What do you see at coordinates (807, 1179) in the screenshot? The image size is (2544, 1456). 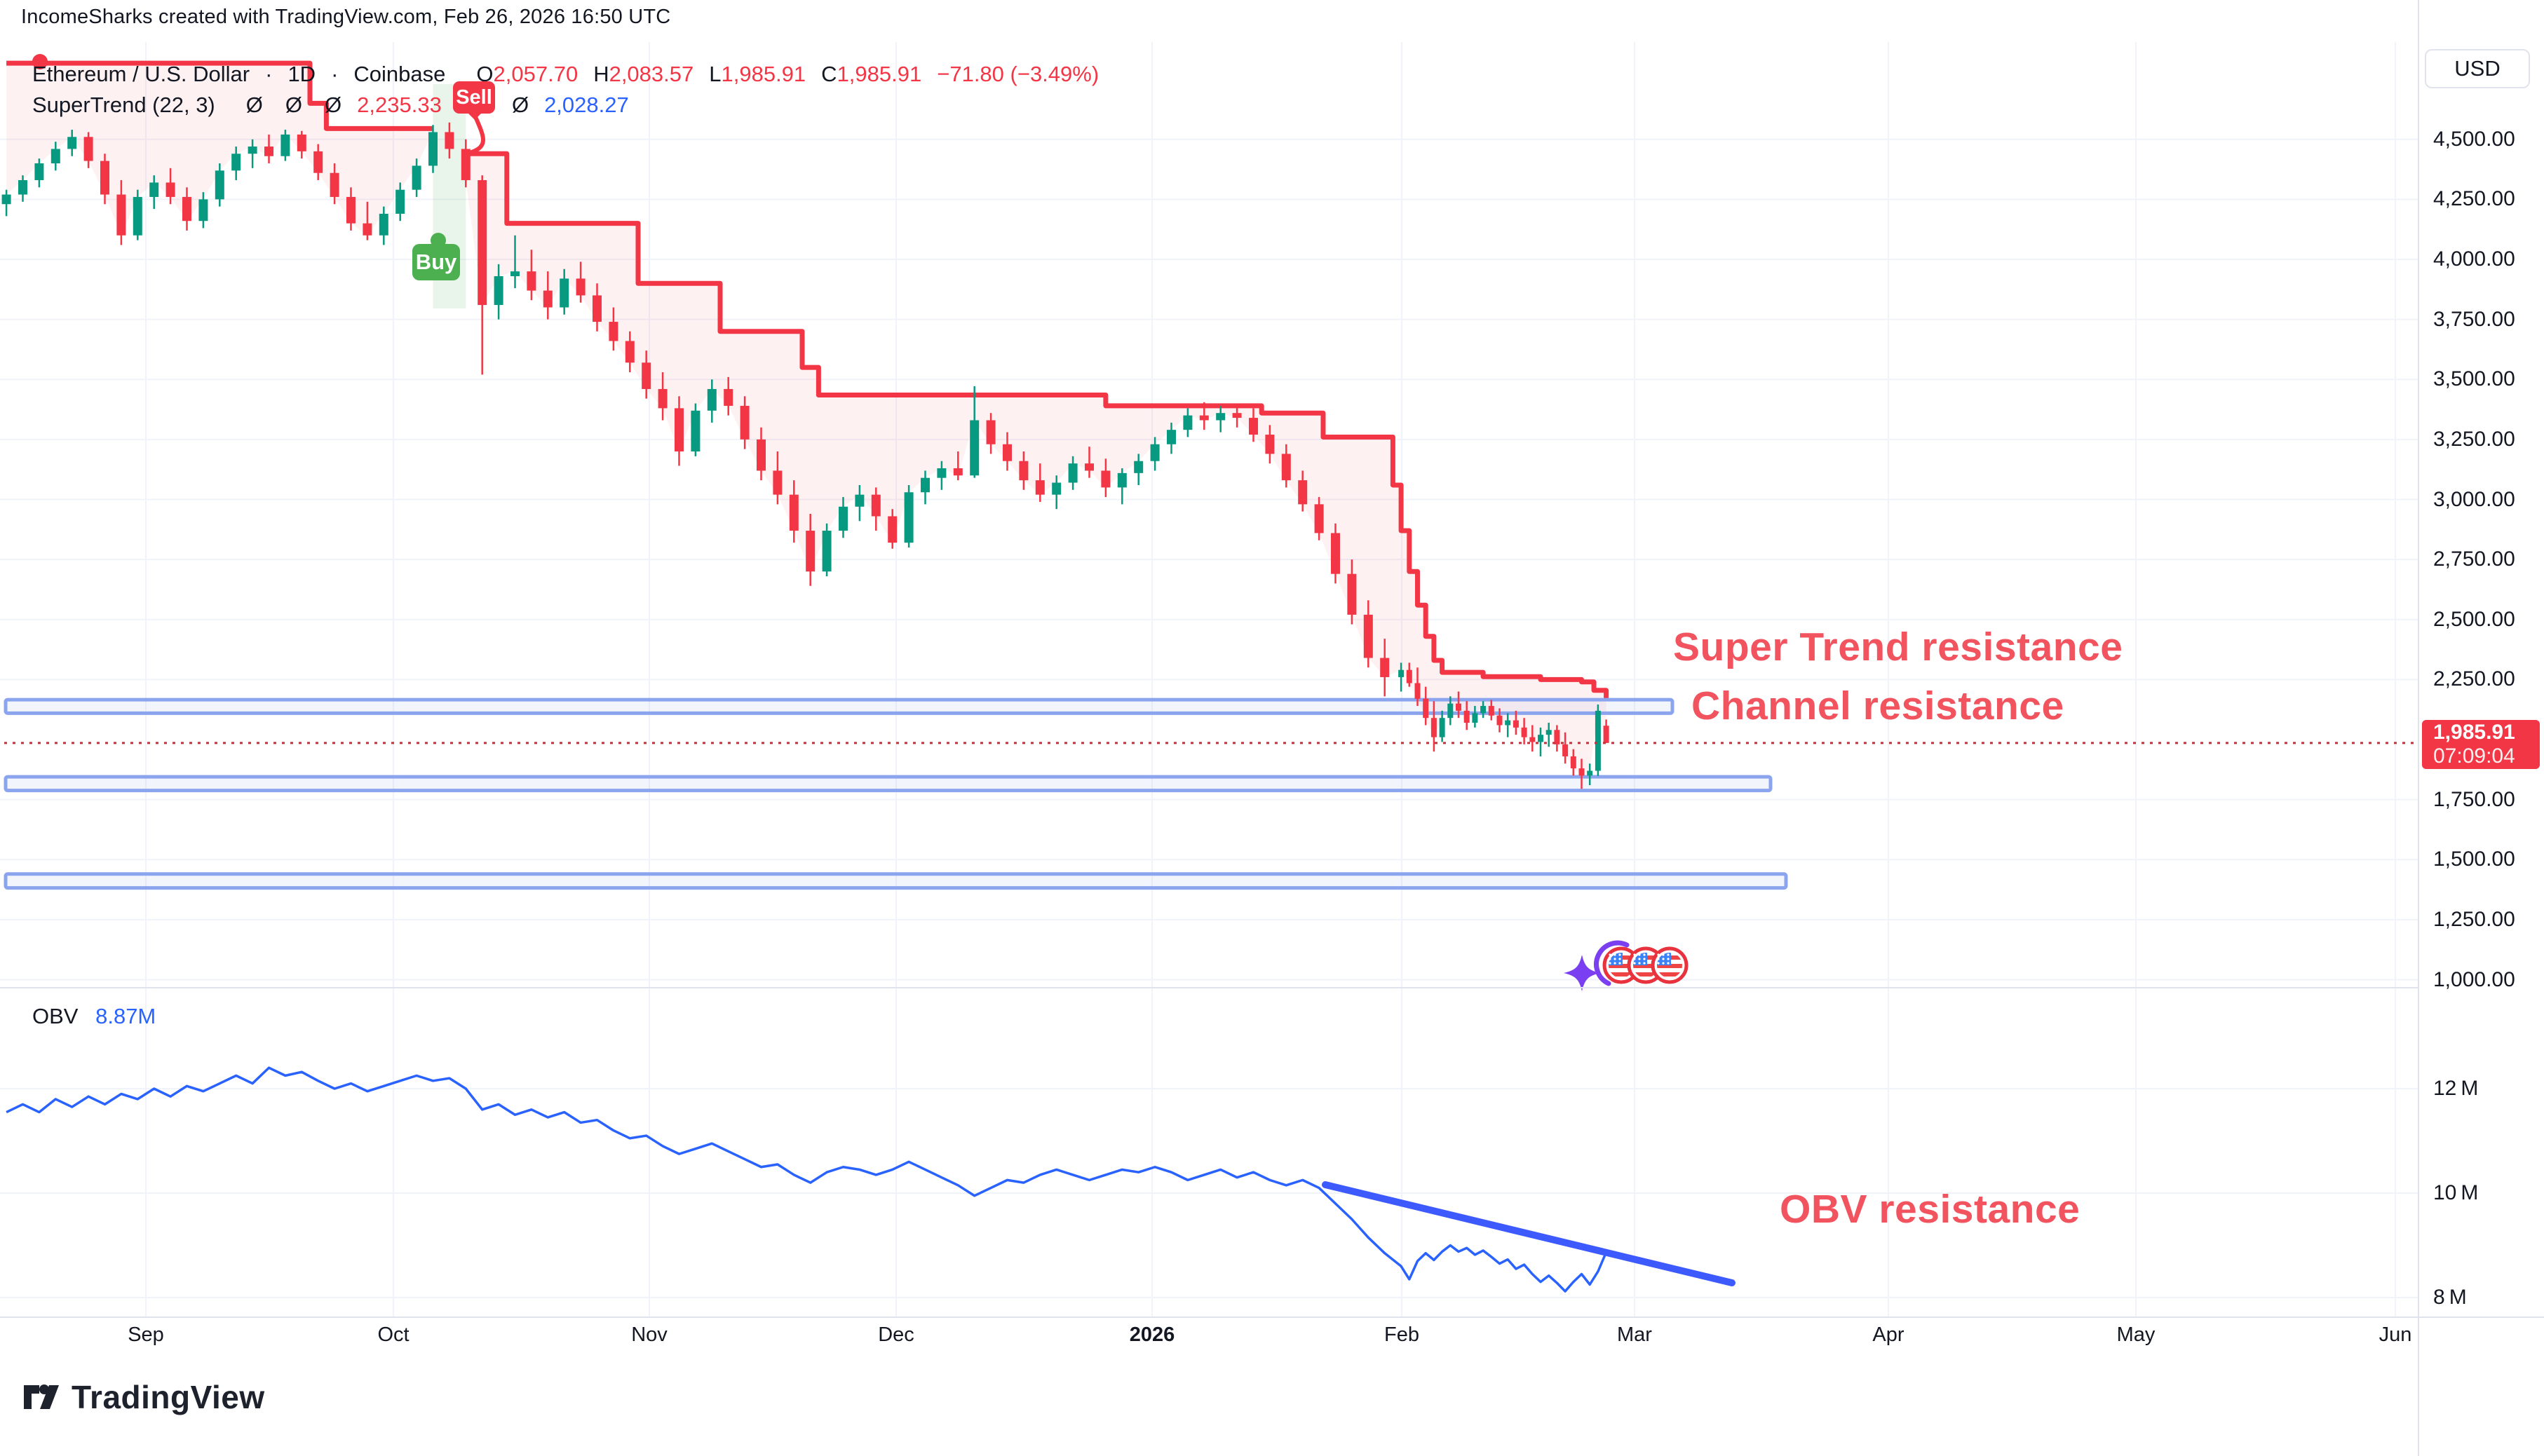 I see `obv-line` at bounding box center [807, 1179].